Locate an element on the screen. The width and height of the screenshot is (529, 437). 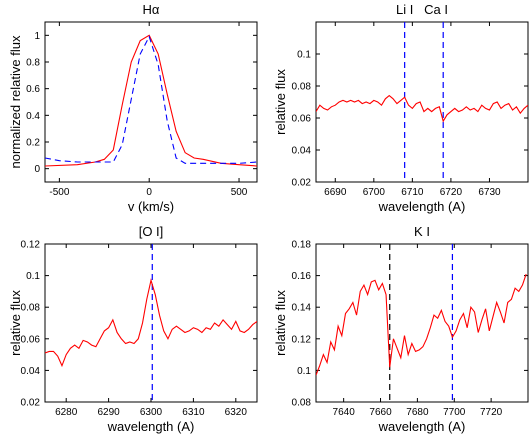
x-tick-label: 7720 is located at coordinates (491, 412).